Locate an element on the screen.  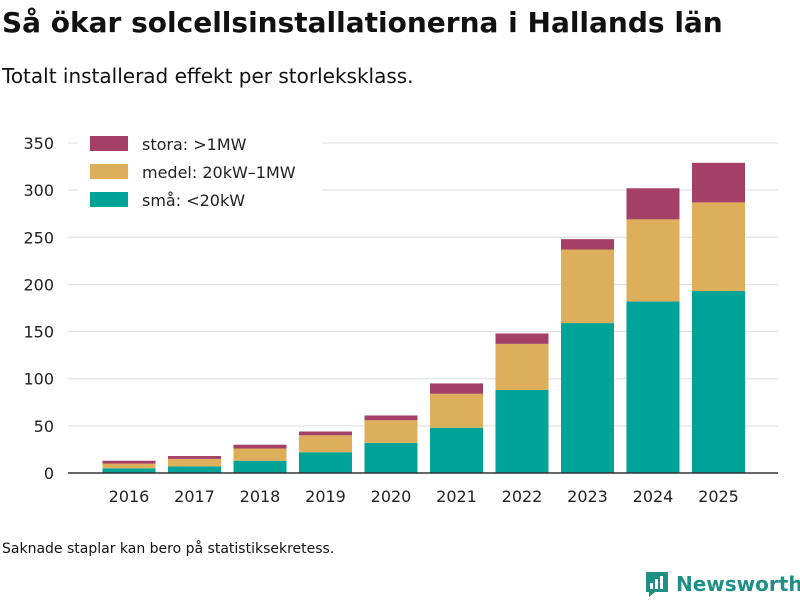
y-tick-label: 0 is located at coordinates (49, 473).